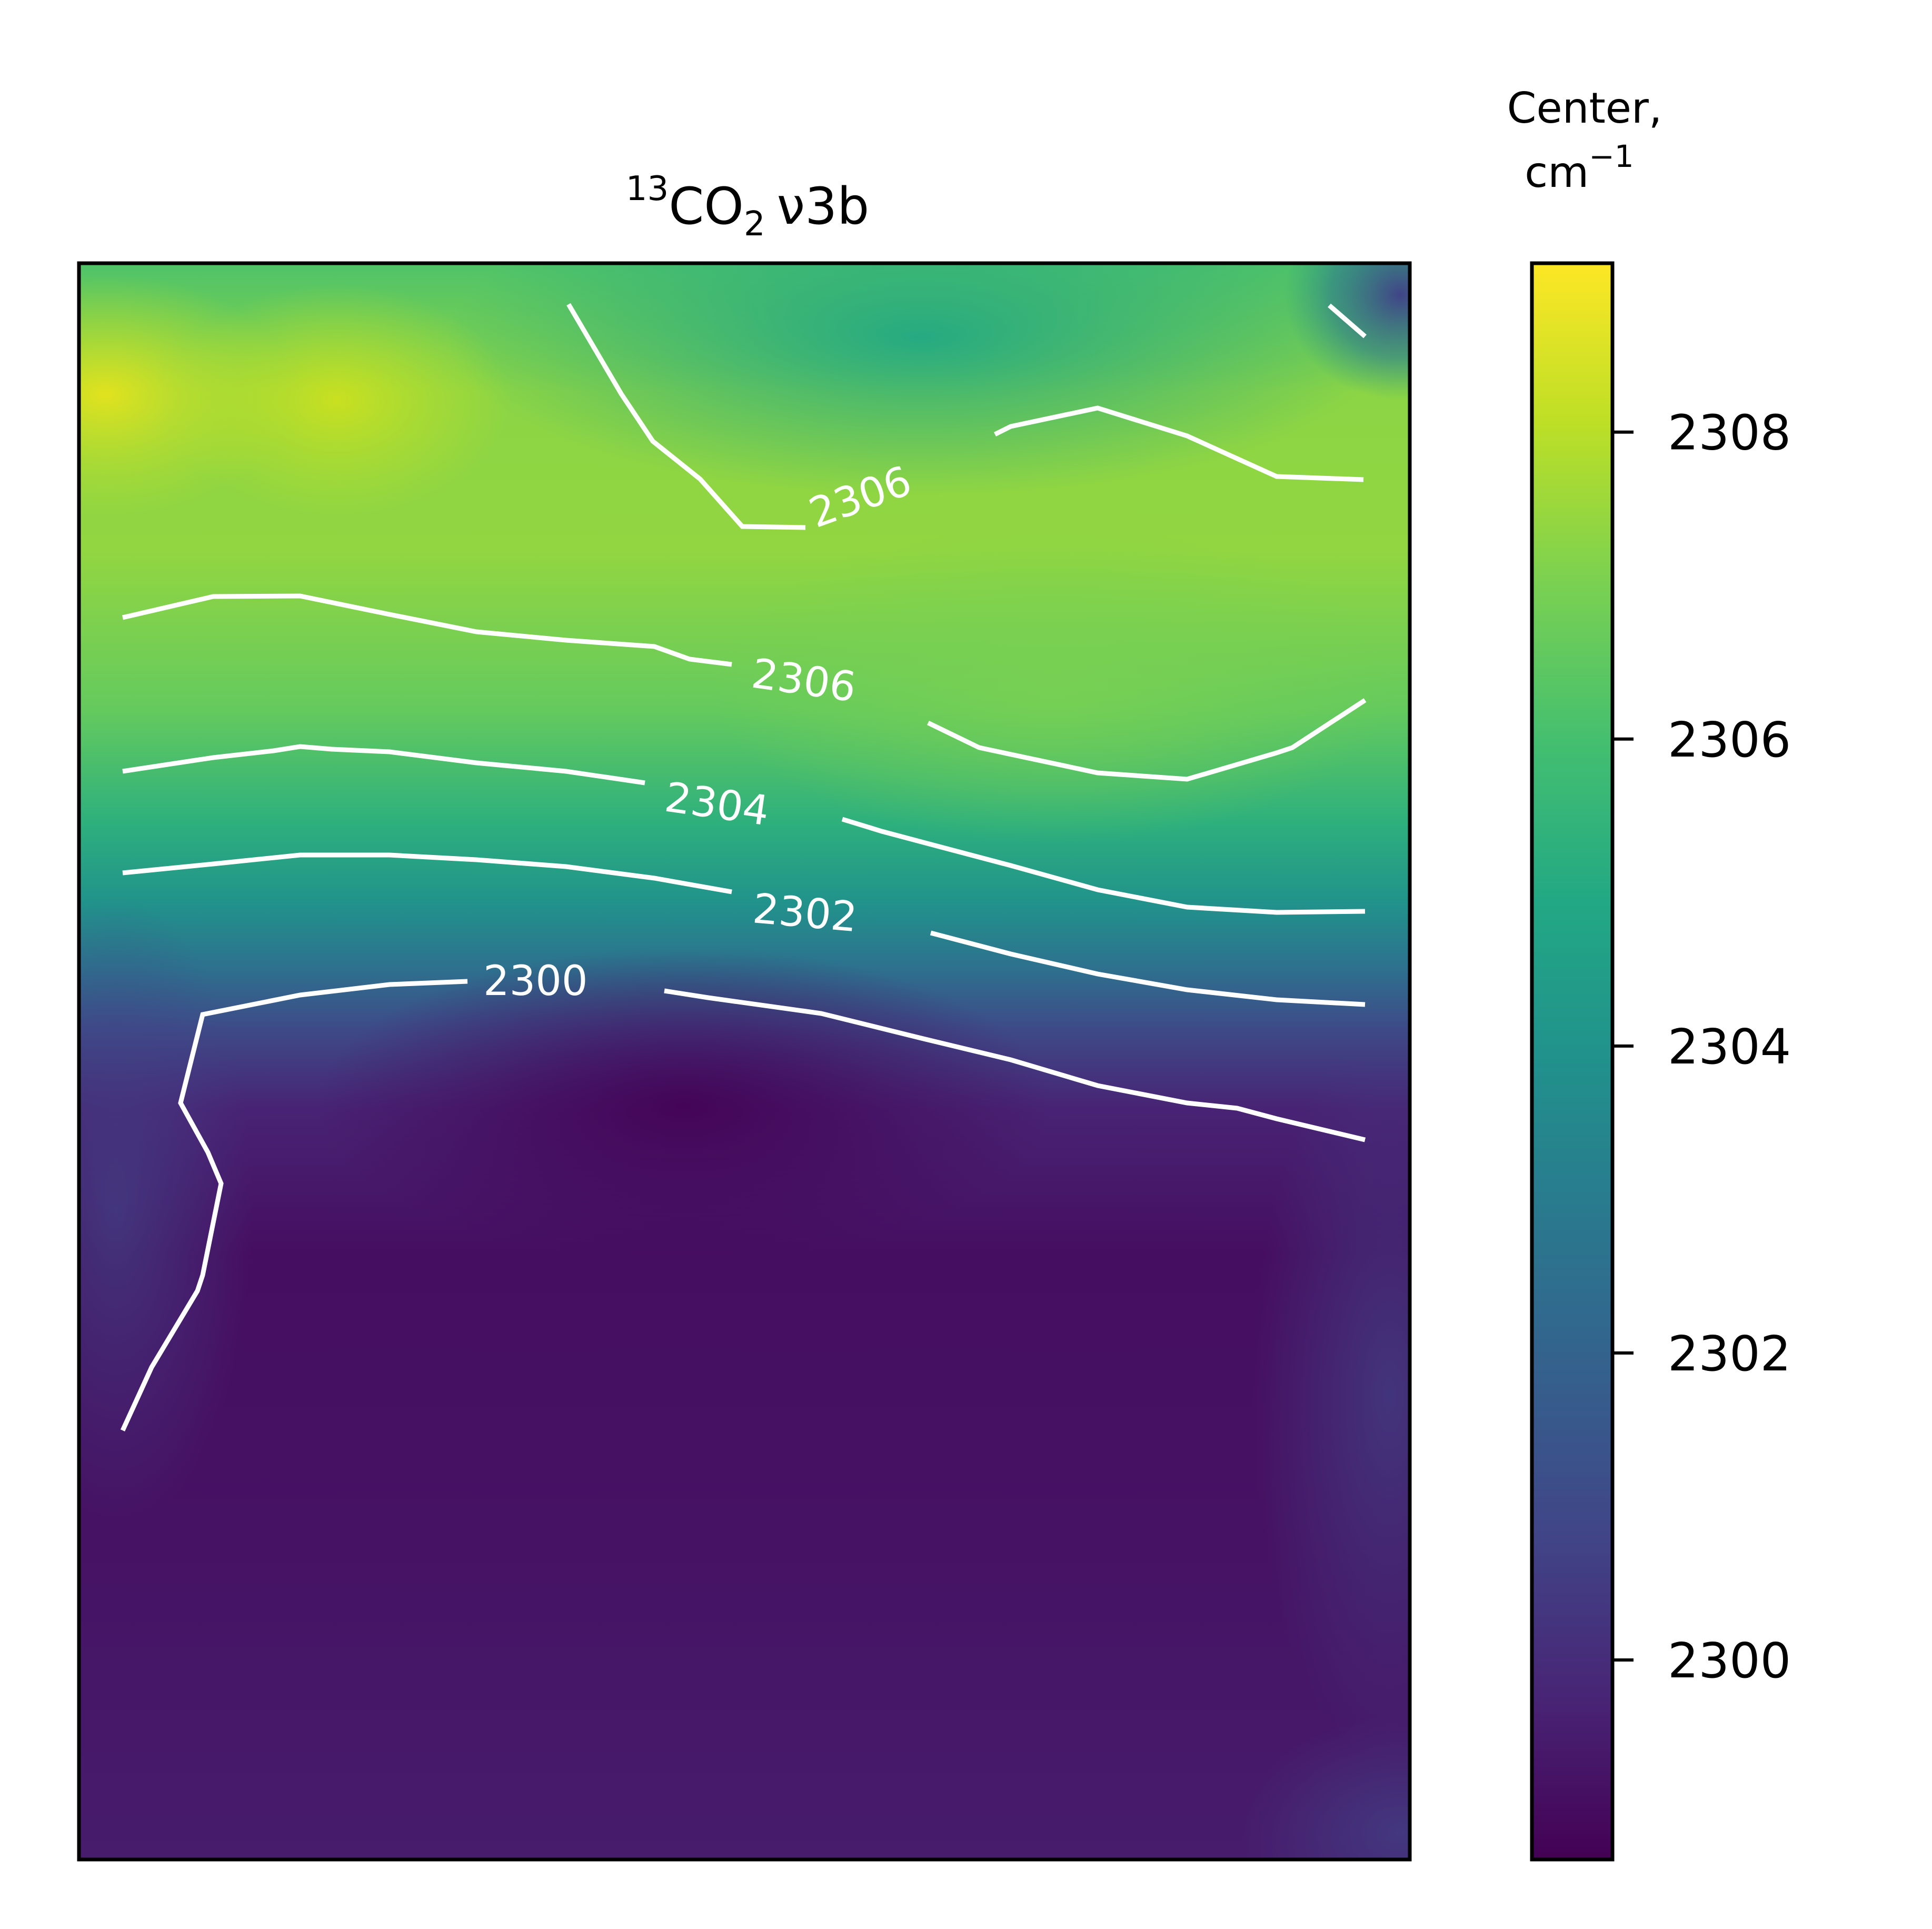 The height and width of the screenshot is (1929, 1932). I want to click on colorbar-tick-label: 2308, so click(1729, 433).